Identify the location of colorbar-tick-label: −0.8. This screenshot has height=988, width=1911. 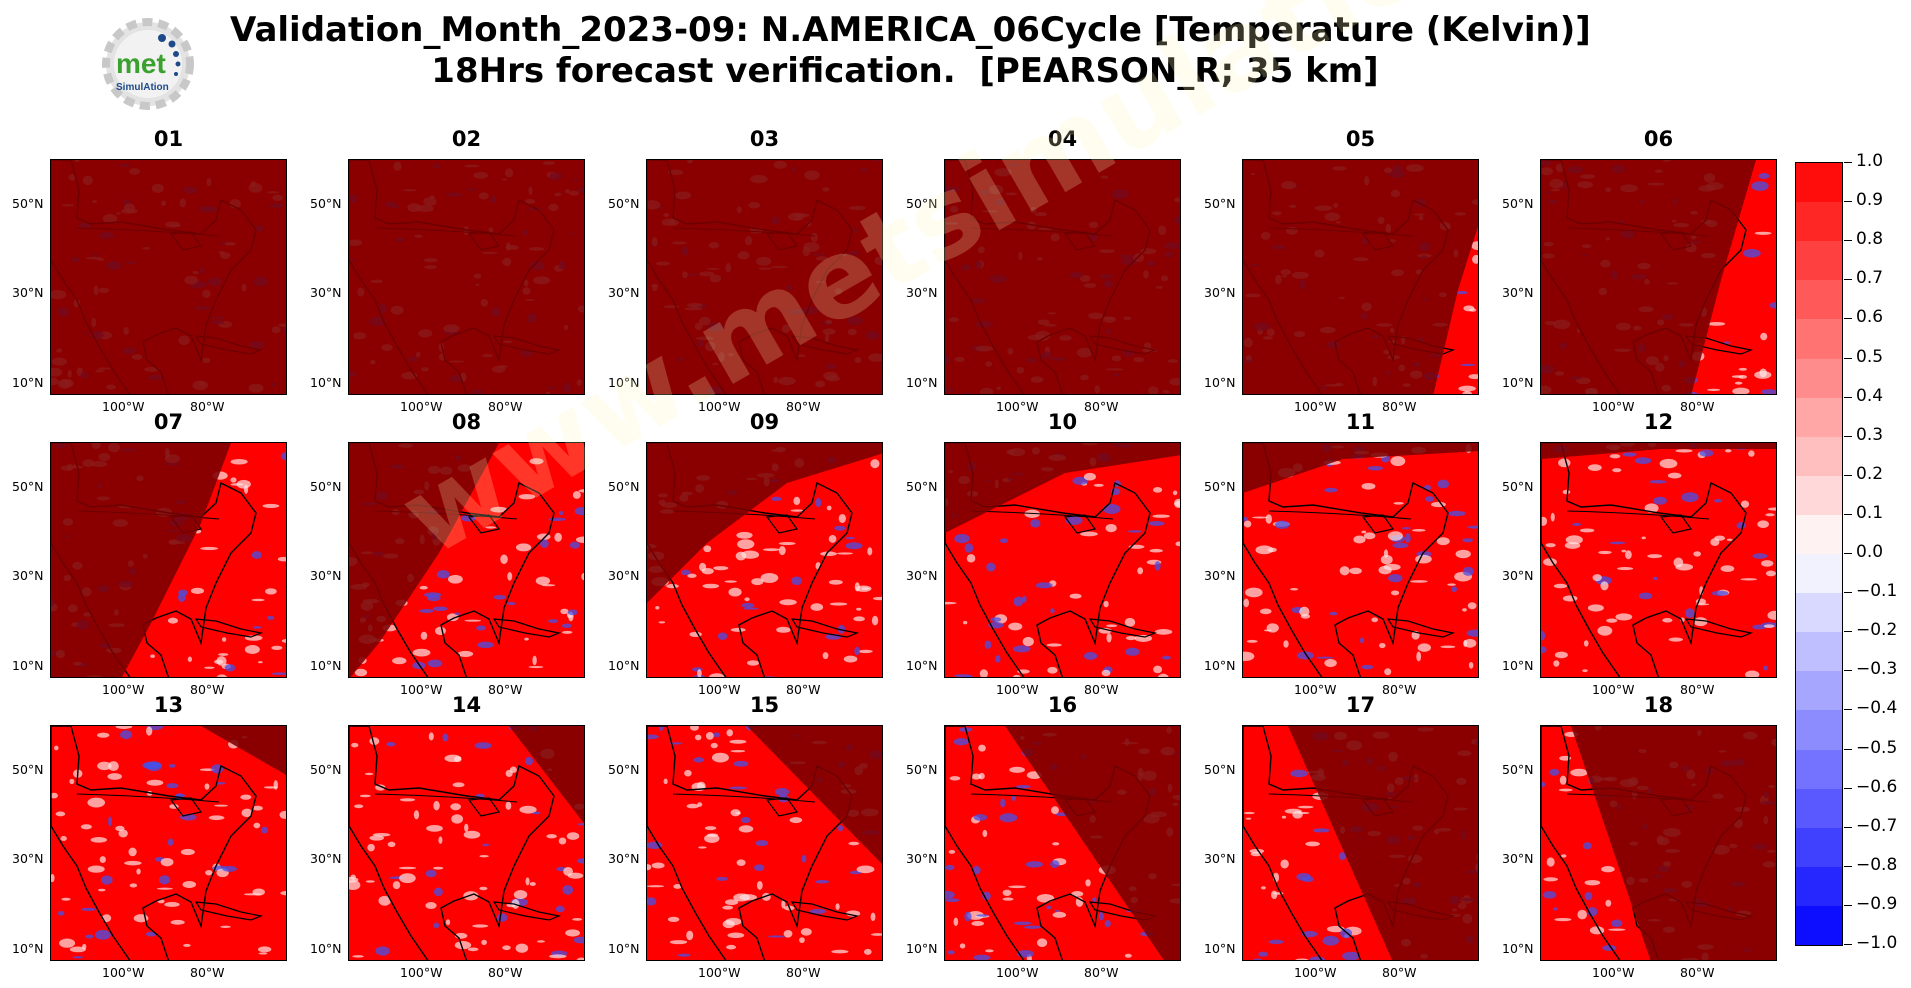
(1877, 864).